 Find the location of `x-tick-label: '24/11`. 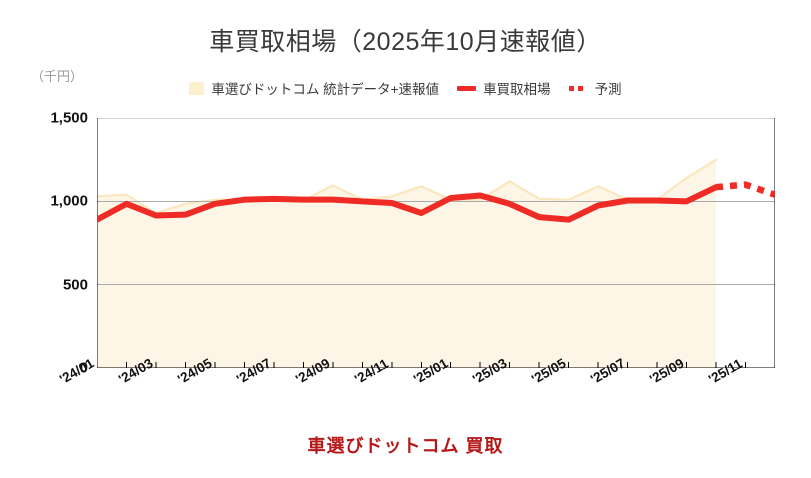

x-tick-label: '24/11 is located at coordinates (371, 371).